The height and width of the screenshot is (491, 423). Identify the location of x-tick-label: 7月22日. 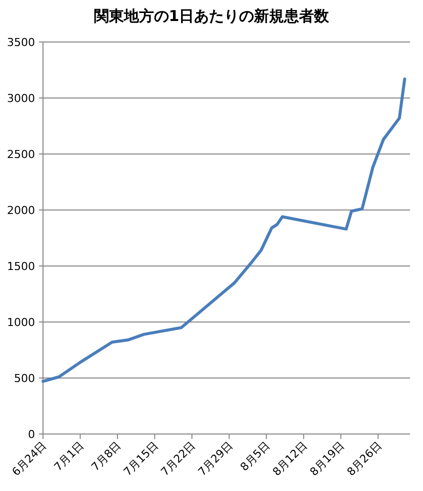
(178, 458).